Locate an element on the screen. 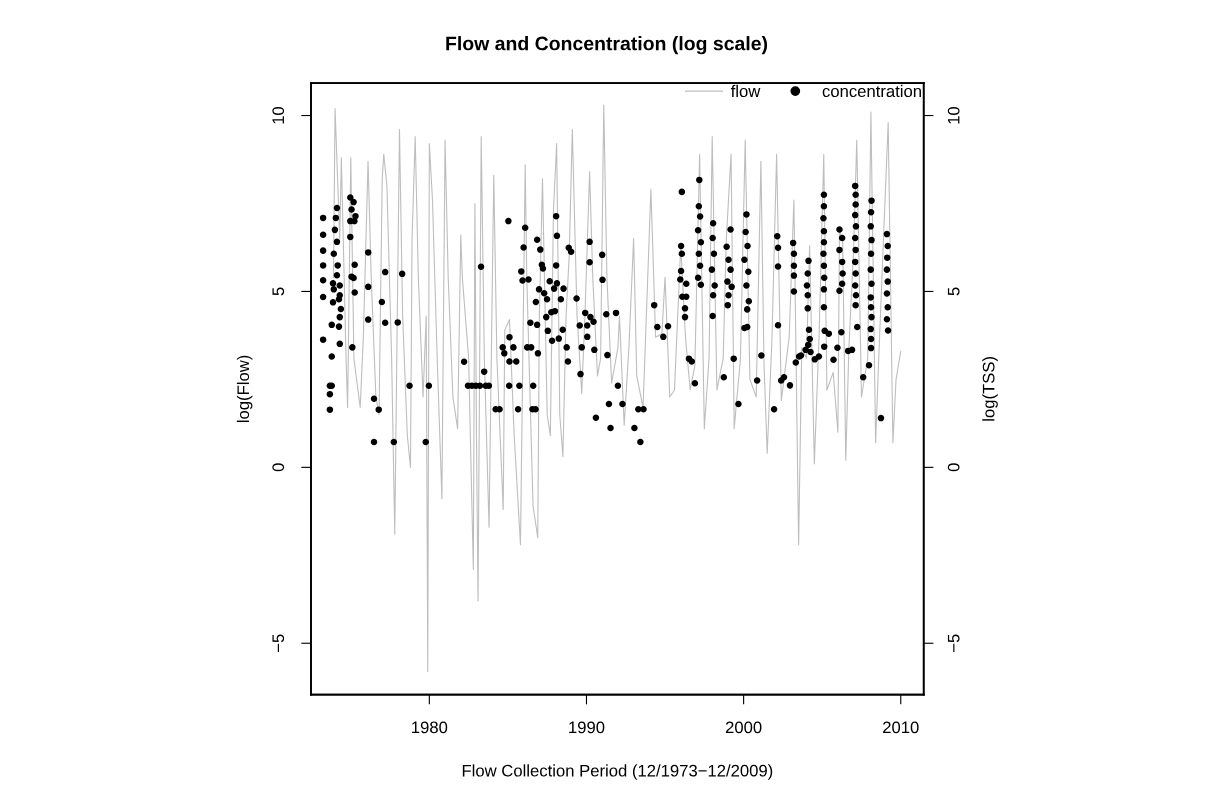 Image resolution: width=1213 pixels, height=802 pixels. y-tick-label: −5 is located at coordinates (278, 643).